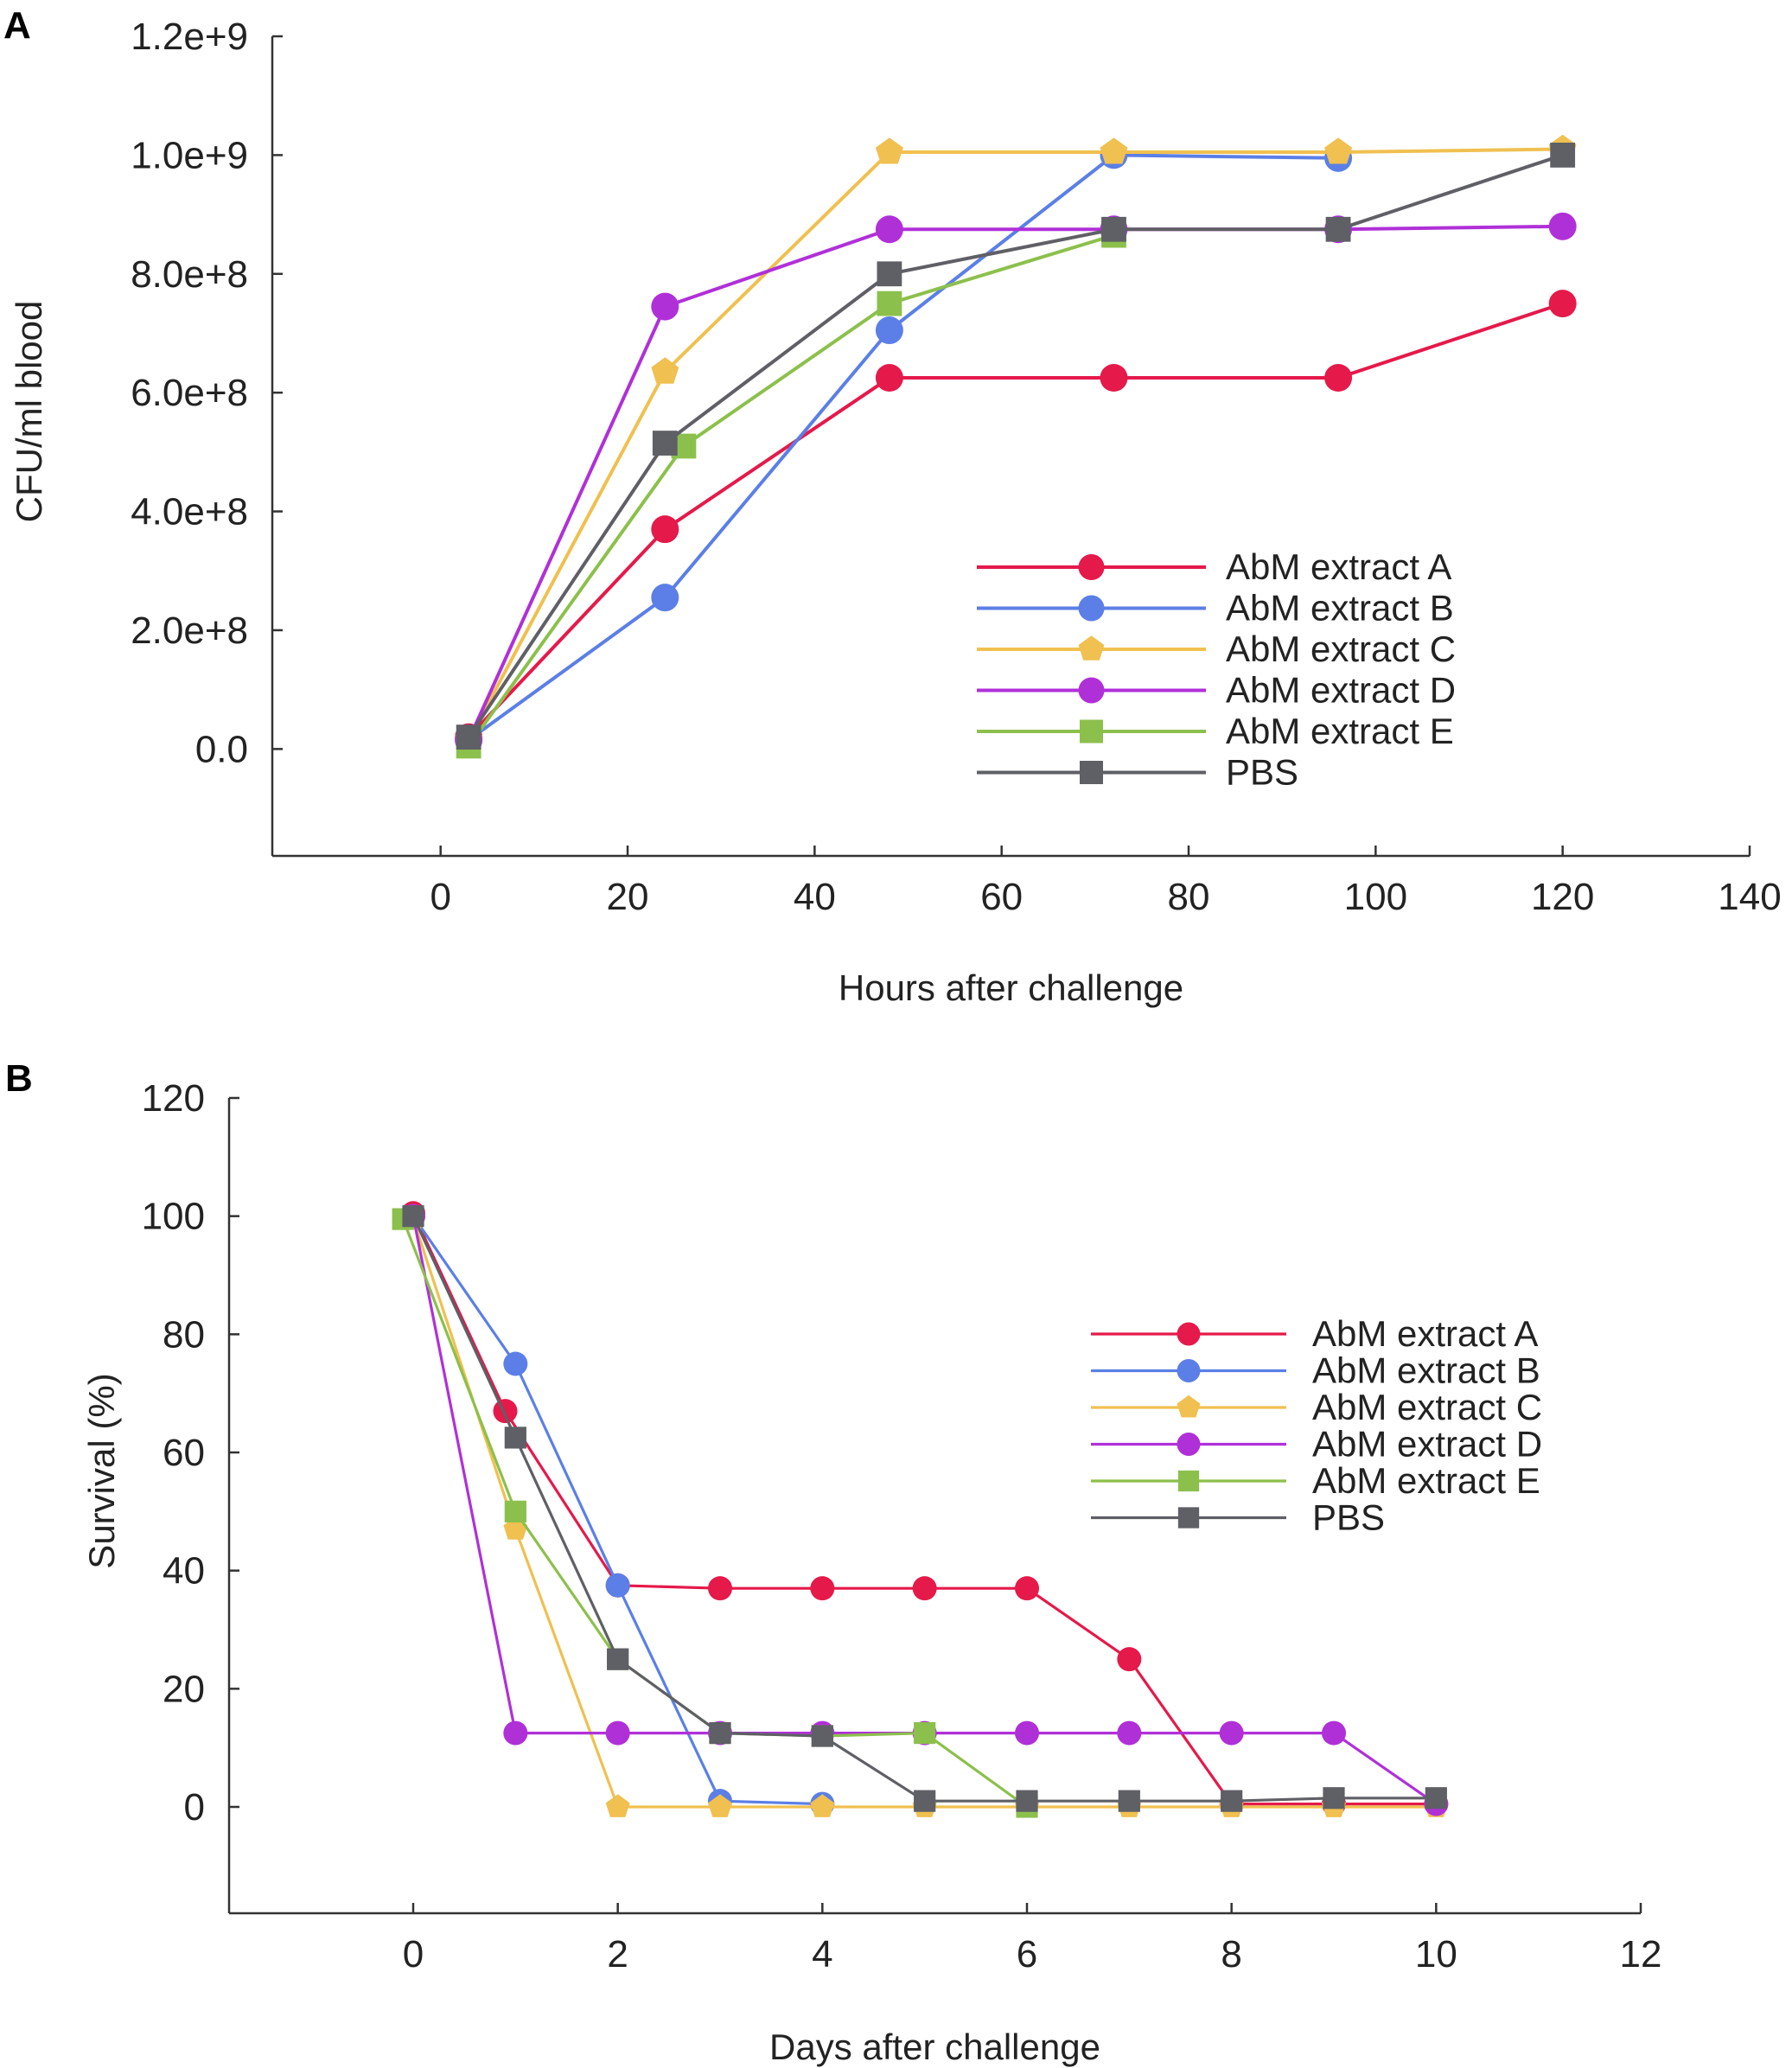 The height and width of the screenshot is (2068, 1792). Describe the element at coordinates (190, 631) in the screenshot. I see `y-tick-label: 2.0e+8` at that location.